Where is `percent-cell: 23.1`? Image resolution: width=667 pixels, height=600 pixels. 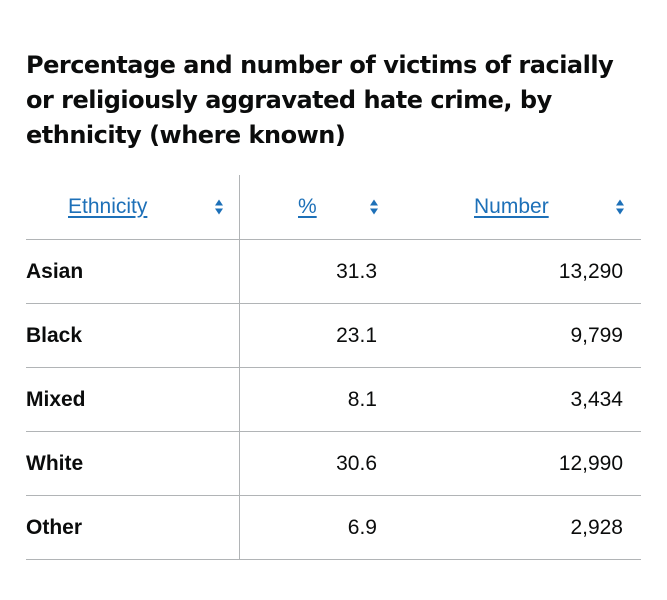
percent-cell: 23.1 is located at coordinates (356, 335).